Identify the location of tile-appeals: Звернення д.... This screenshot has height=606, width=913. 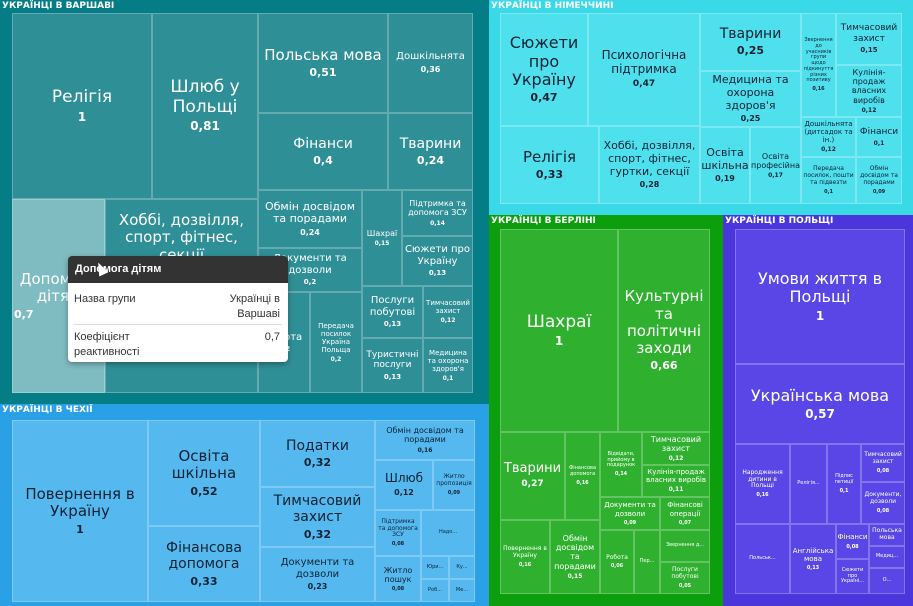
(685, 546).